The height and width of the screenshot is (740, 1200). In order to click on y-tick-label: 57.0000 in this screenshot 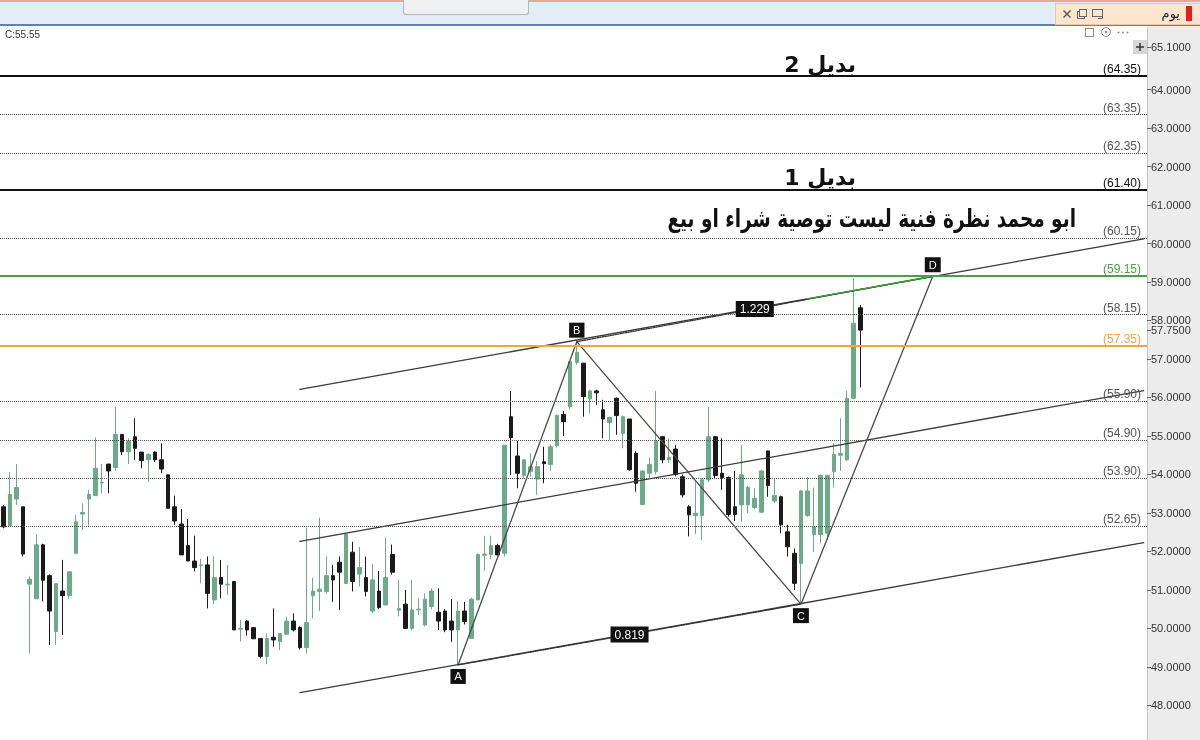, I will do `click(1171, 358)`.